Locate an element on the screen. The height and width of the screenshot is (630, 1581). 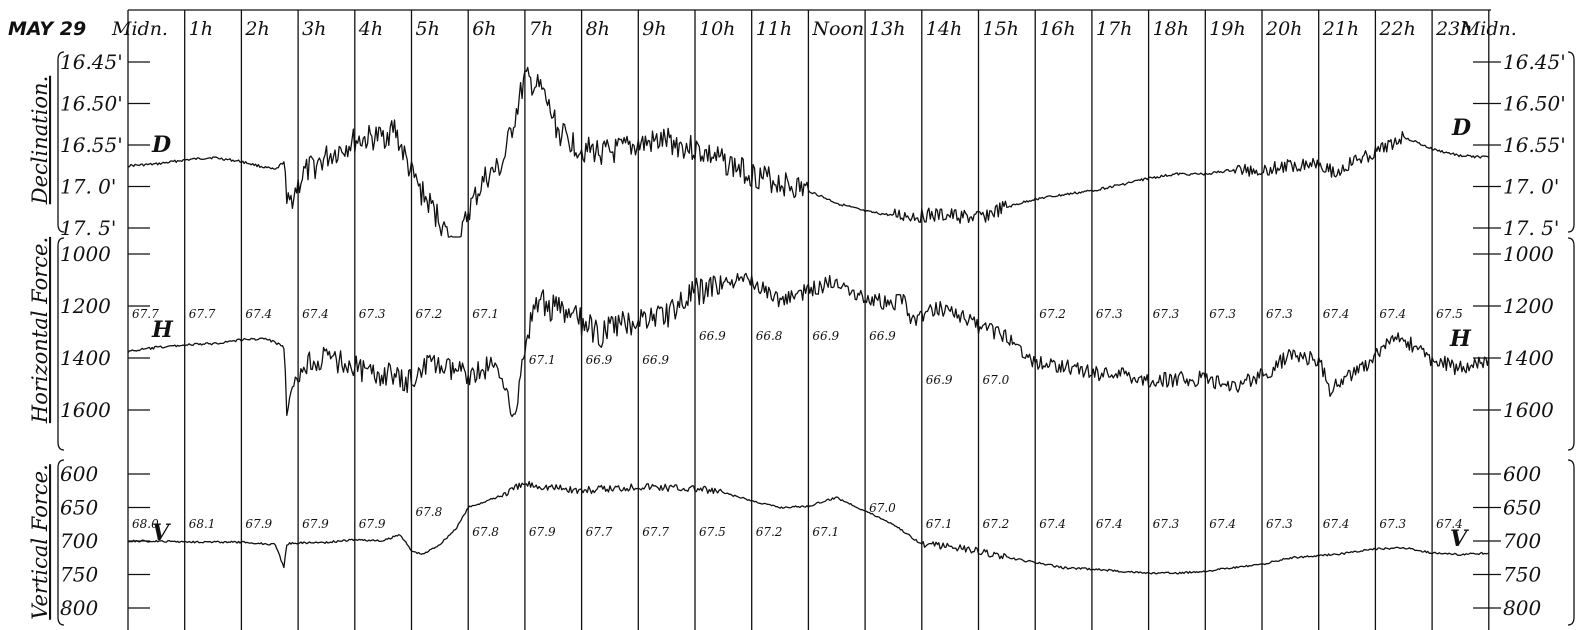
date-label: MAY 29 is located at coordinates (47, 29).